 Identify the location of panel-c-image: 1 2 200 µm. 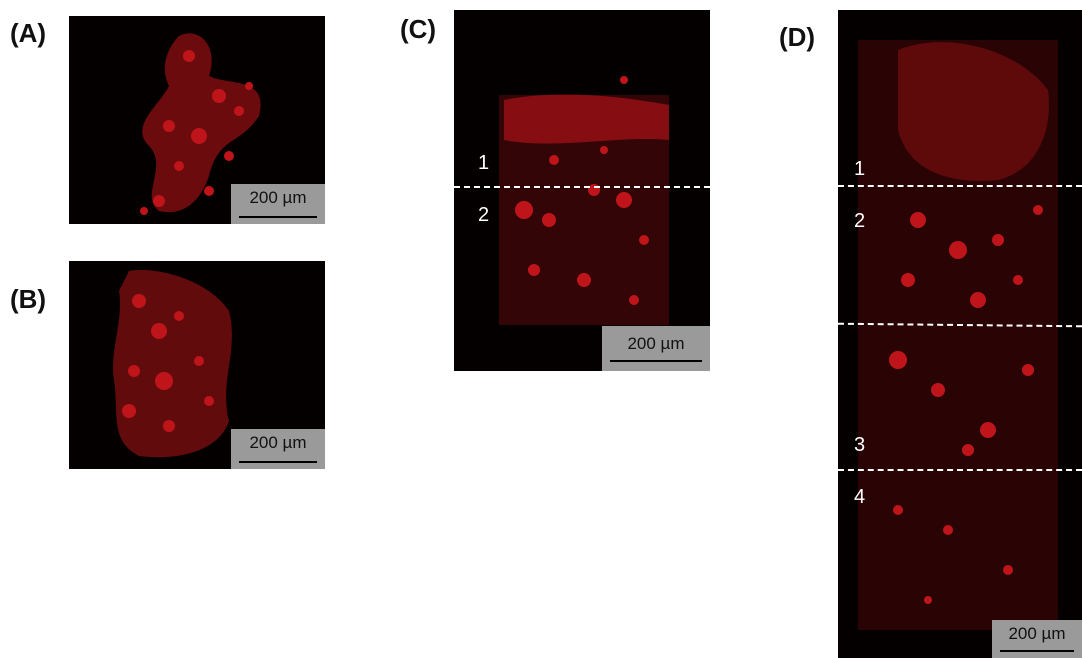
(582, 190).